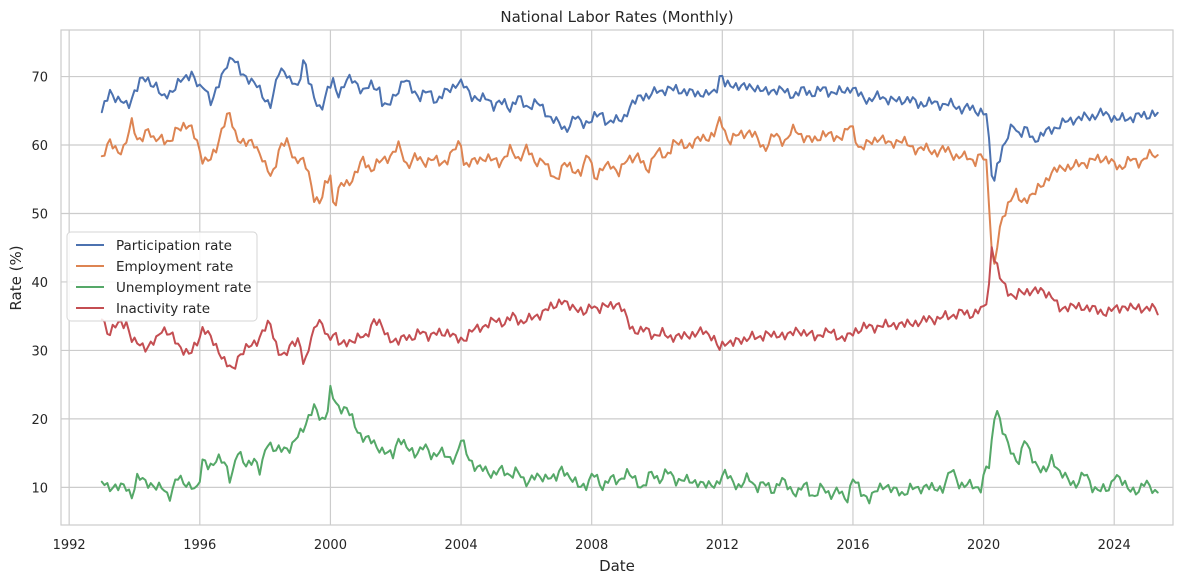 The width and height of the screenshot is (1184, 584). Describe the element at coordinates (174, 267) in the screenshot. I see `legend-label: Employment rate` at that location.